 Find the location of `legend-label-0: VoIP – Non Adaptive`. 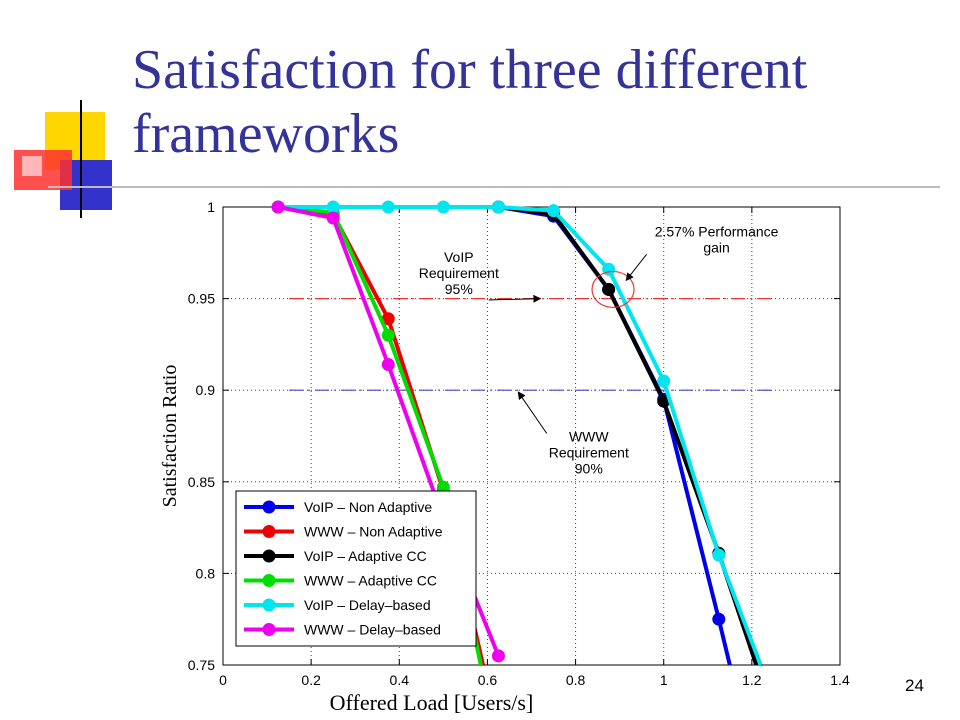

legend-label-0: VoIP – Non Adaptive is located at coordinates (368, 507).